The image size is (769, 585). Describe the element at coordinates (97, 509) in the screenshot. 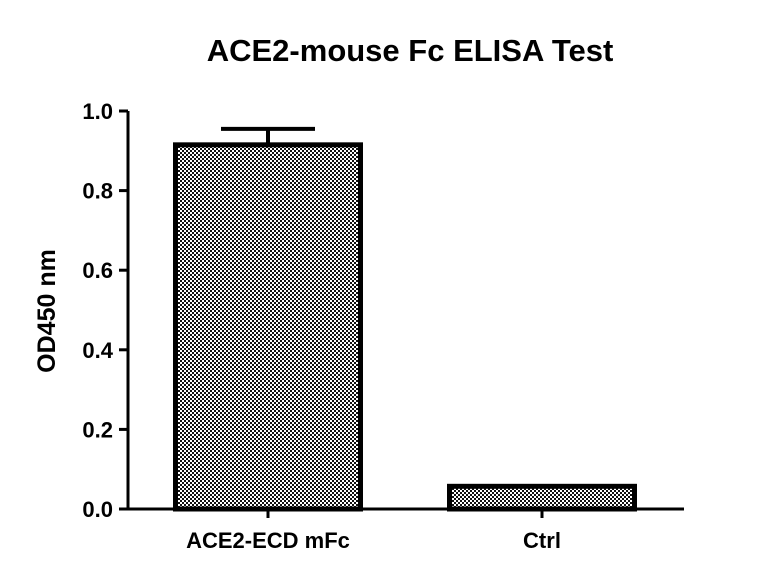

I see `y-tick-label: 0.0` at that location.